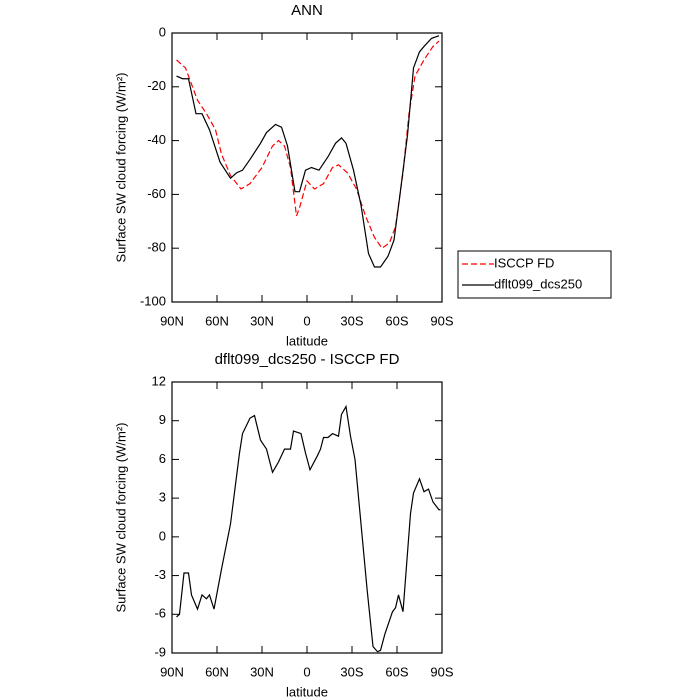  What do you see at coordinates (156, 247) in the screenshot?
I see `y-tick-label: -80` at bounding box center [156, 247].